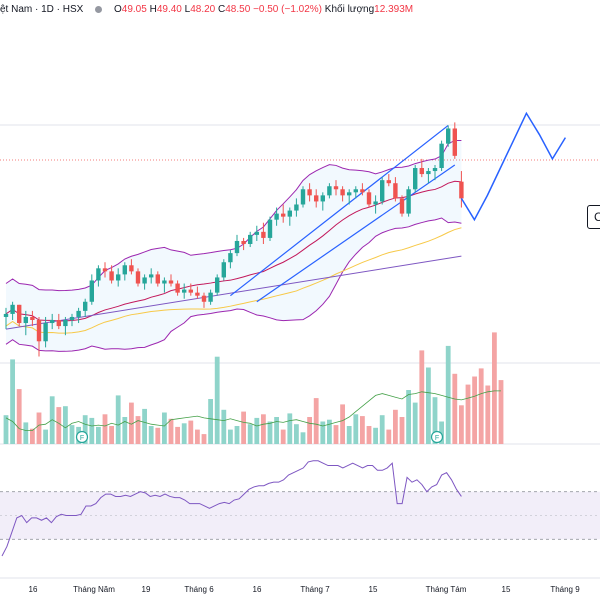  Describe the element at coordinates (238, 9) in the screenshot. I see `close-value: 48.50` at that location.